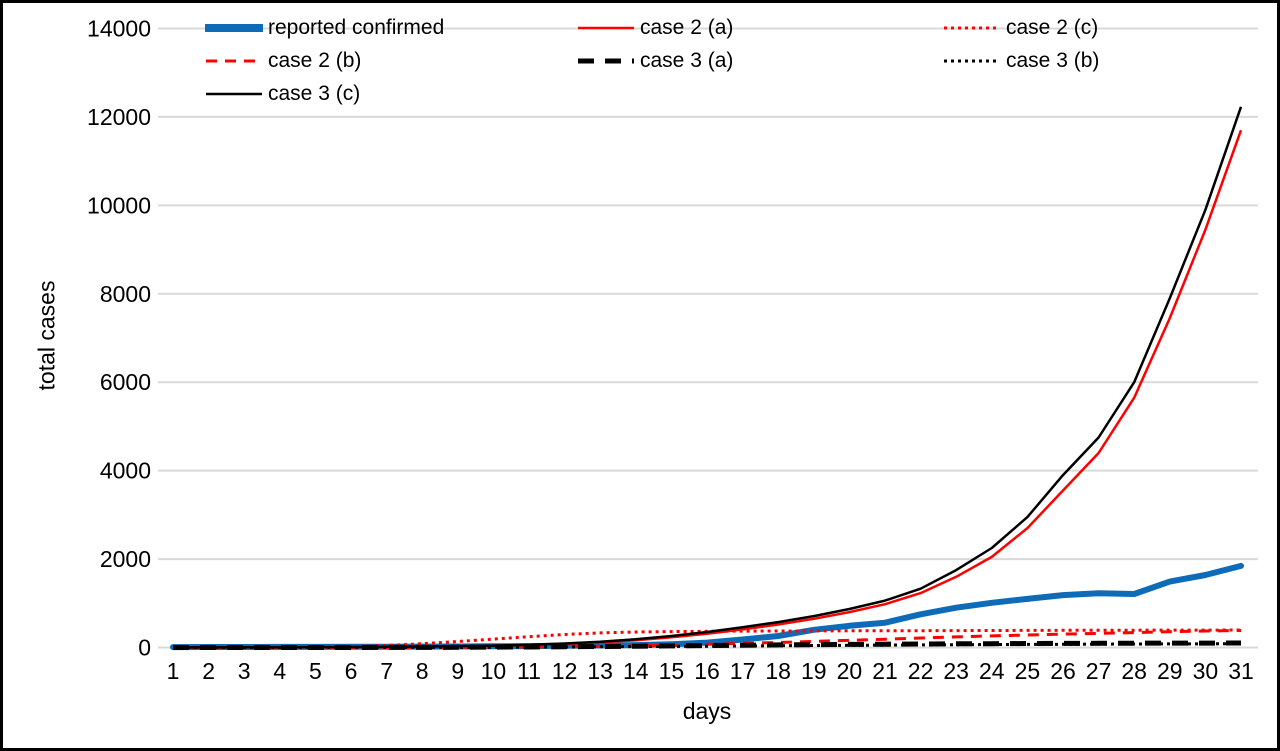 The width and height of the screenshot is (1280, 751). What do you see at coordinates (956, 671) in the screenshot?
I see `x-tick-label-23: 23` at bounding box center [956, 671].